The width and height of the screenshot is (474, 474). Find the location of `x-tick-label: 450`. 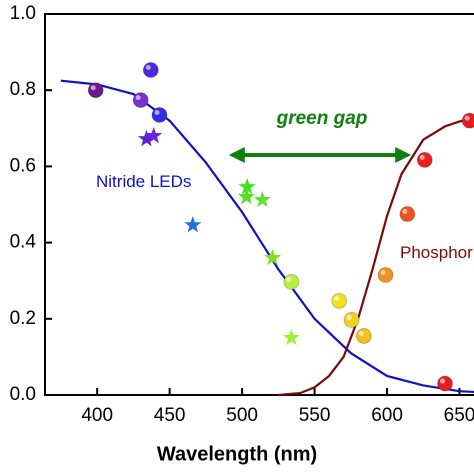

x-tick-label: 450 is located at coordinates (170, 415).